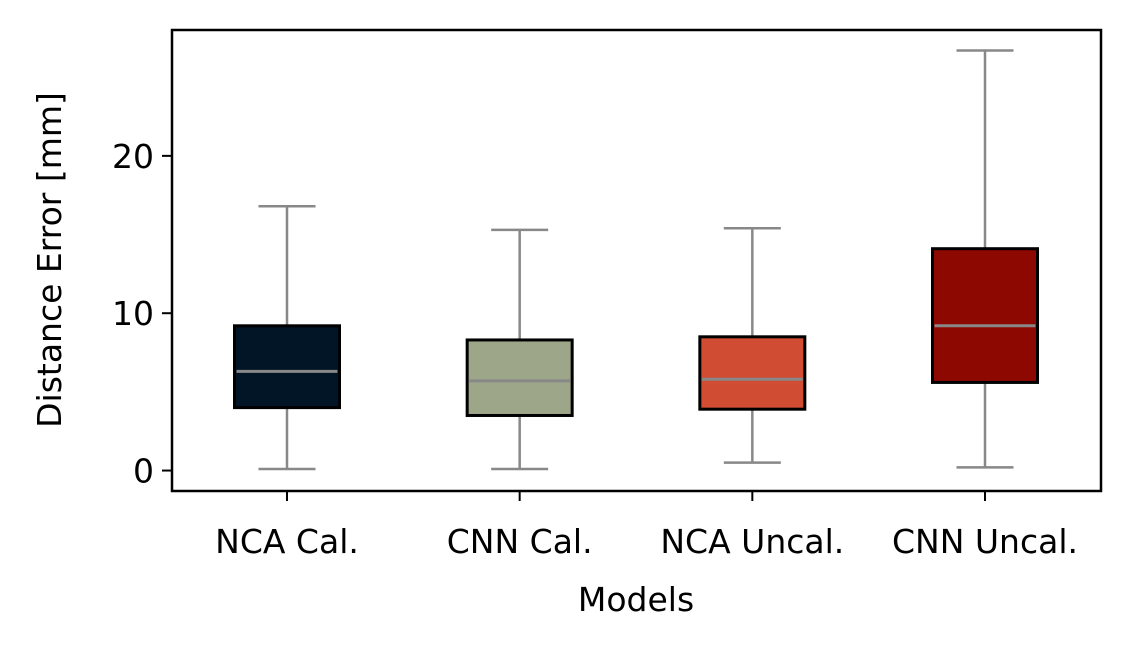 The image size is (1131, 651). What do you see at coordinates (985, 541) in the screenshot?
I see `x-tick-label: CNN Uncal.` at bounding box center [985, 541].